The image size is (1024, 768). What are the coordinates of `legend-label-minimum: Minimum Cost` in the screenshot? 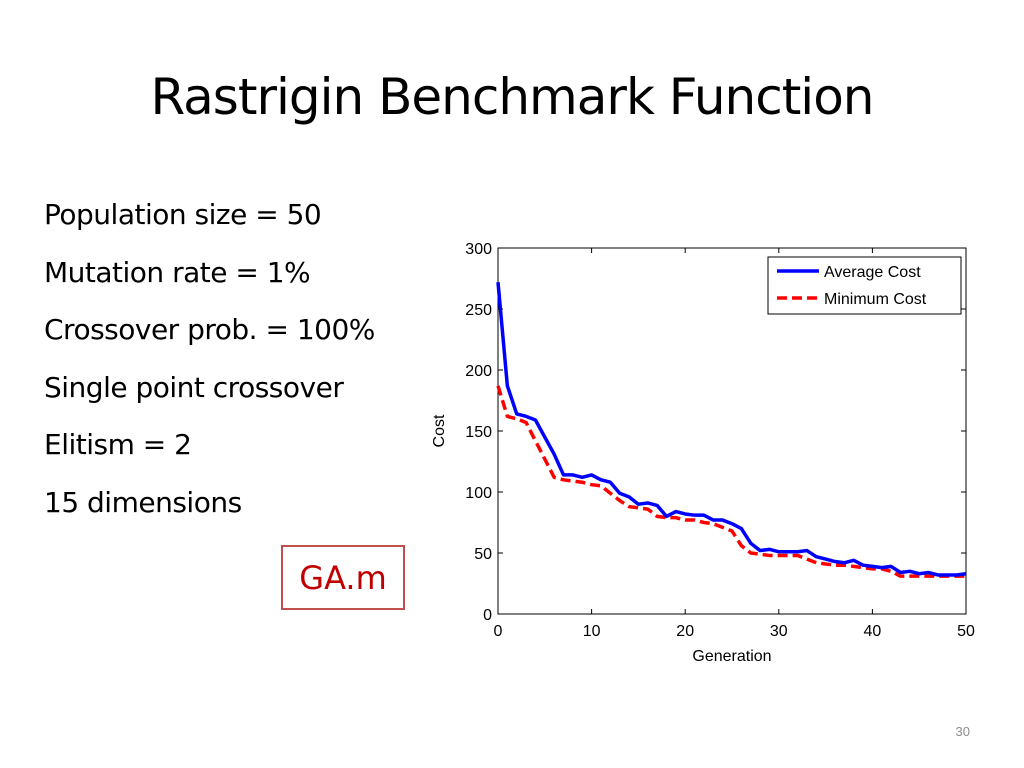 It's located at (875, 299).